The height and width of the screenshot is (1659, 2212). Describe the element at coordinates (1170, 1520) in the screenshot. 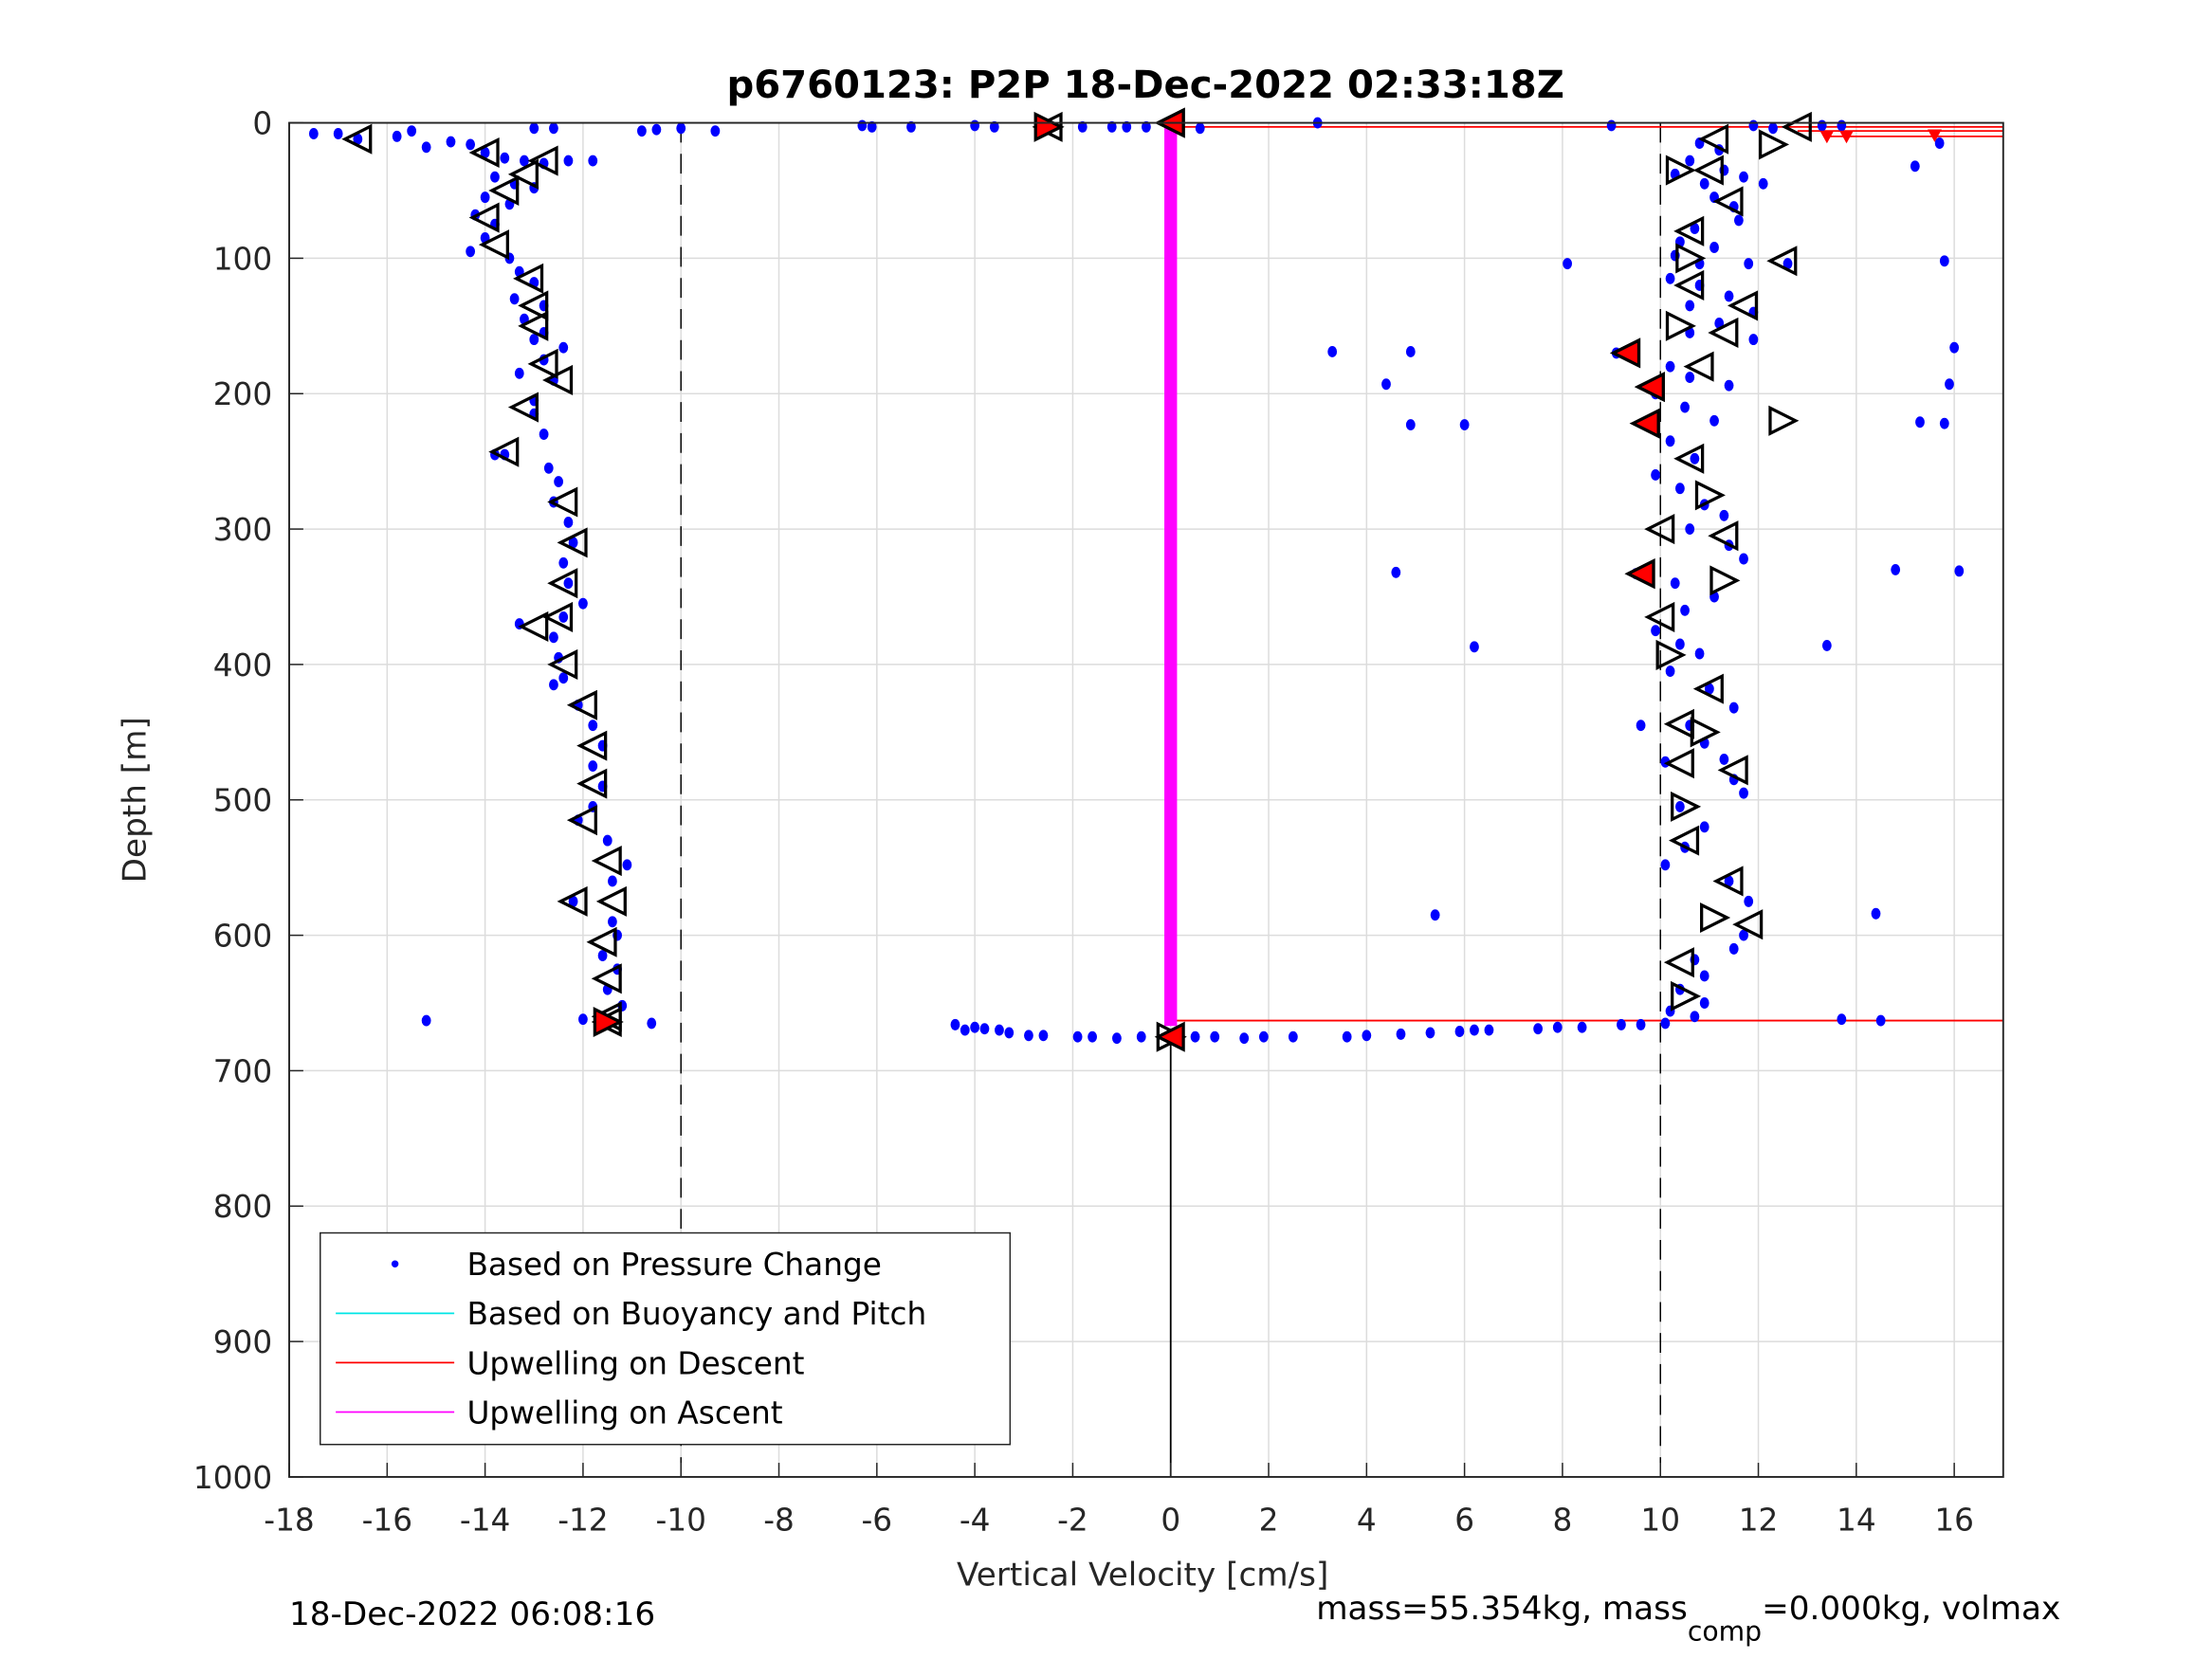

I see `x-tick-label: 0` at that location.